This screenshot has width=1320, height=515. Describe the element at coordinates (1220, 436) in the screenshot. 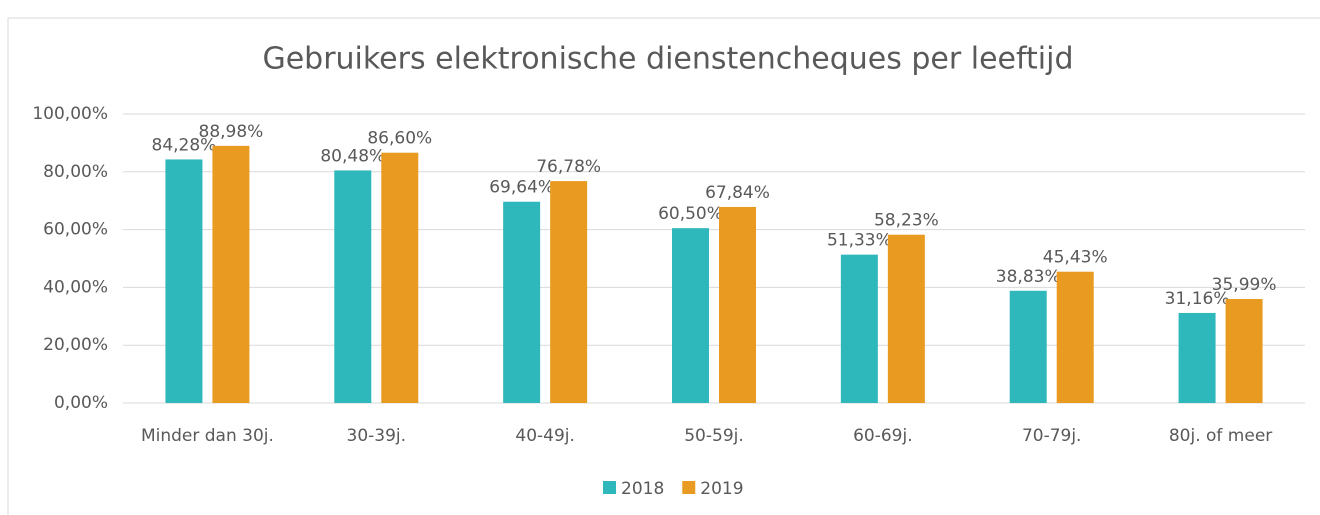

I see `x-tick-label: 80j. of meer` at that location.